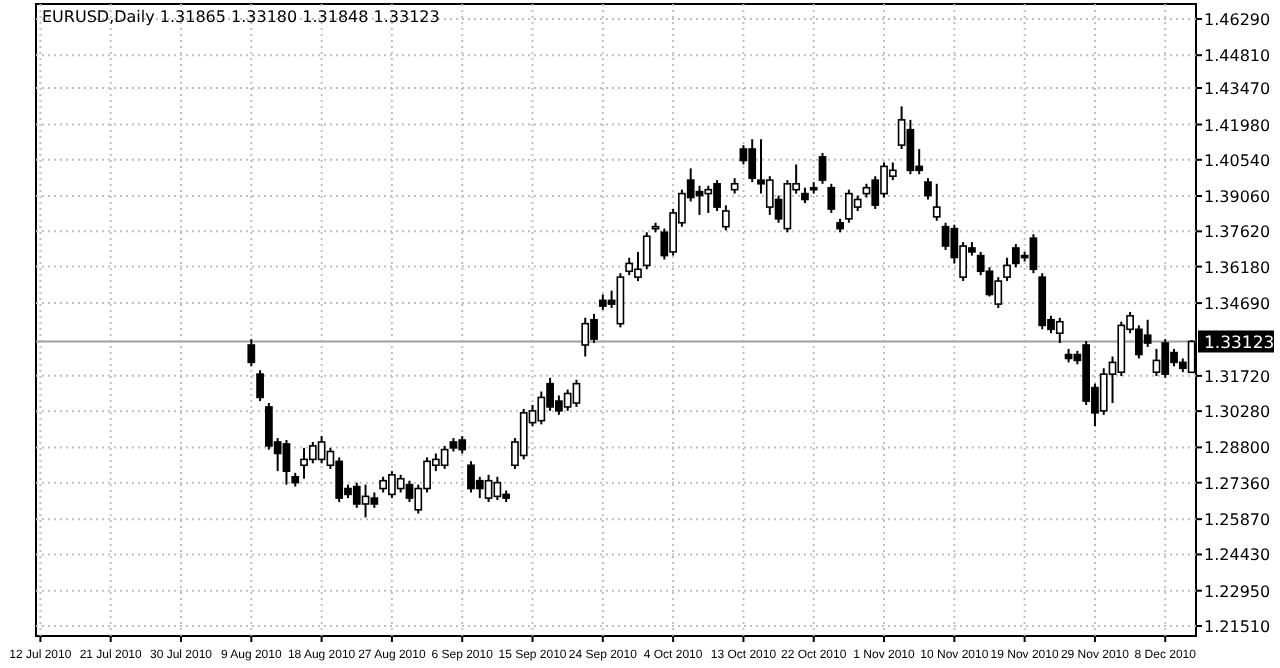 This screenshot has width=1280, height=668. Describe the element at coordinates (1237, 304) in the screenshot. I see `y-tick-label: 1.34690` at that location.